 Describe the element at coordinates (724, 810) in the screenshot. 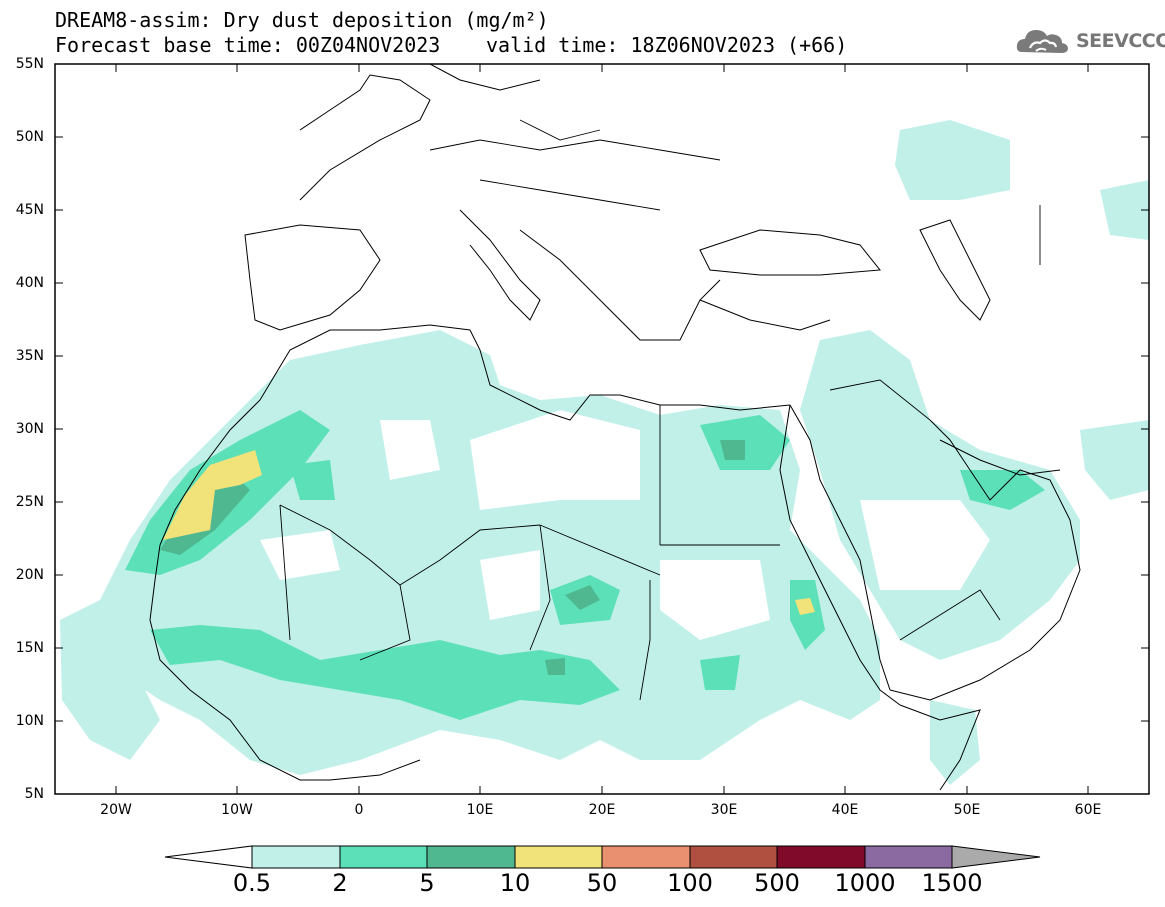

I see `lon-tick-label: 30E` at that location.